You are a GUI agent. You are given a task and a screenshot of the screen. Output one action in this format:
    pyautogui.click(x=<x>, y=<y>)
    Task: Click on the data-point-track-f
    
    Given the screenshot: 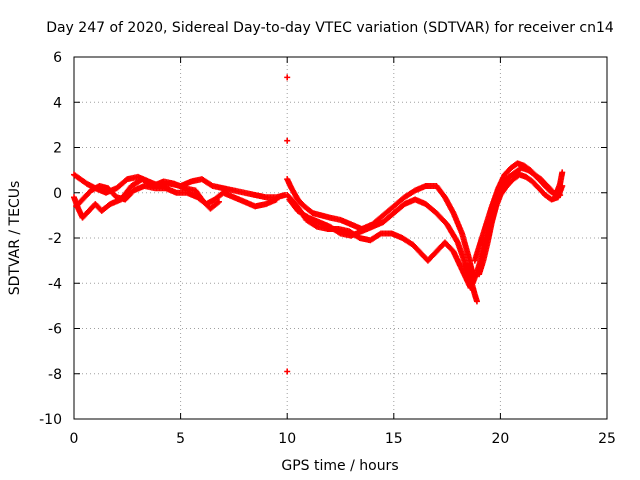 What is the action you would take?
    pyautogui.click(x=470, y=287)
    